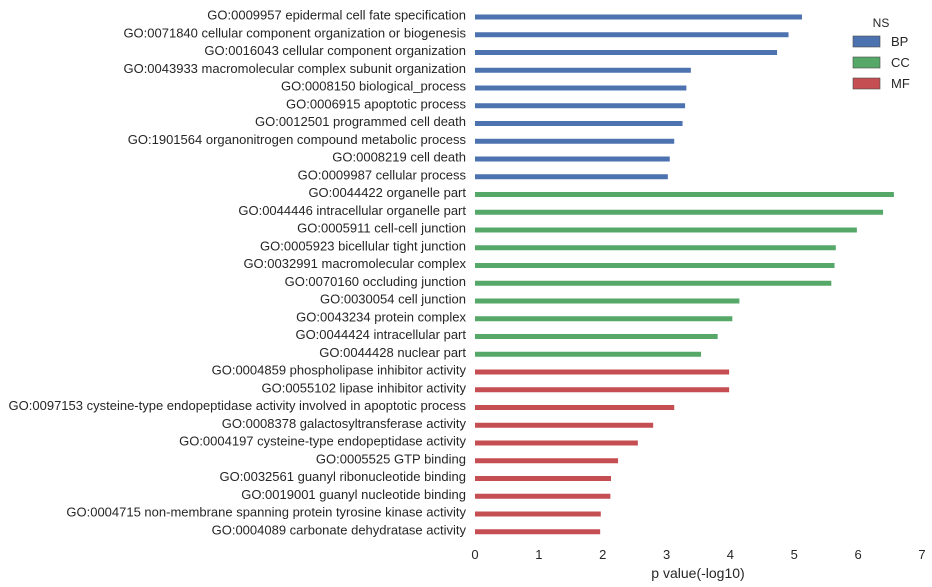 The height and width of the screenshot is (587, 932). I want to click on category-label: GO:0043234 protein complex, so click(381, 316).